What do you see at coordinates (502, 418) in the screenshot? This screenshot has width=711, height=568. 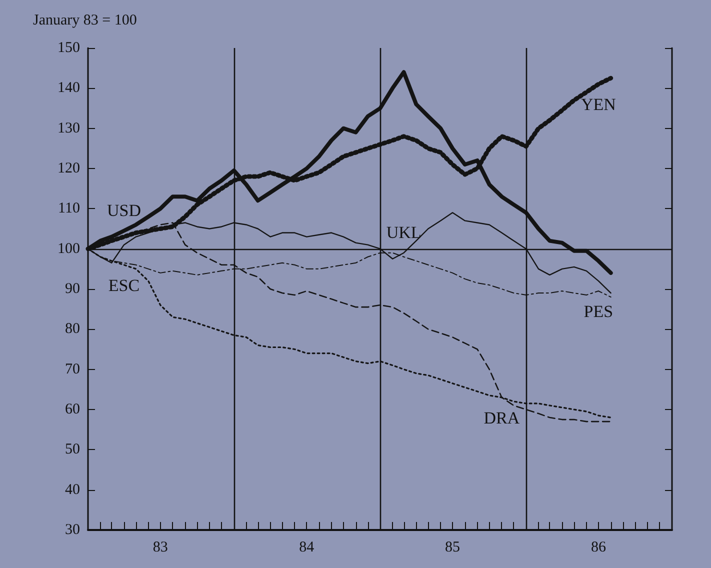 I see `series-label: DRA` at bounding box center [502, 418].